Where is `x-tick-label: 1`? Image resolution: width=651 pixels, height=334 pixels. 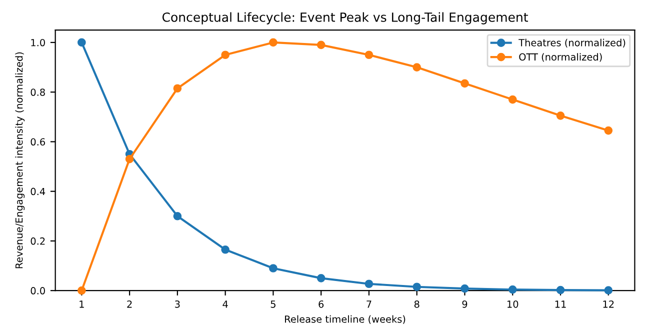 x-tick-label: 1 is located at coordinates (82, 304).